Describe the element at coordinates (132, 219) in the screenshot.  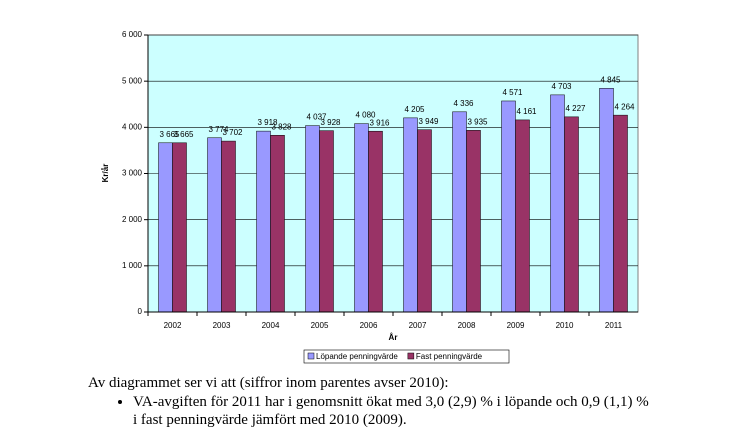
I see `y-tick-label: 2 000` at that location.